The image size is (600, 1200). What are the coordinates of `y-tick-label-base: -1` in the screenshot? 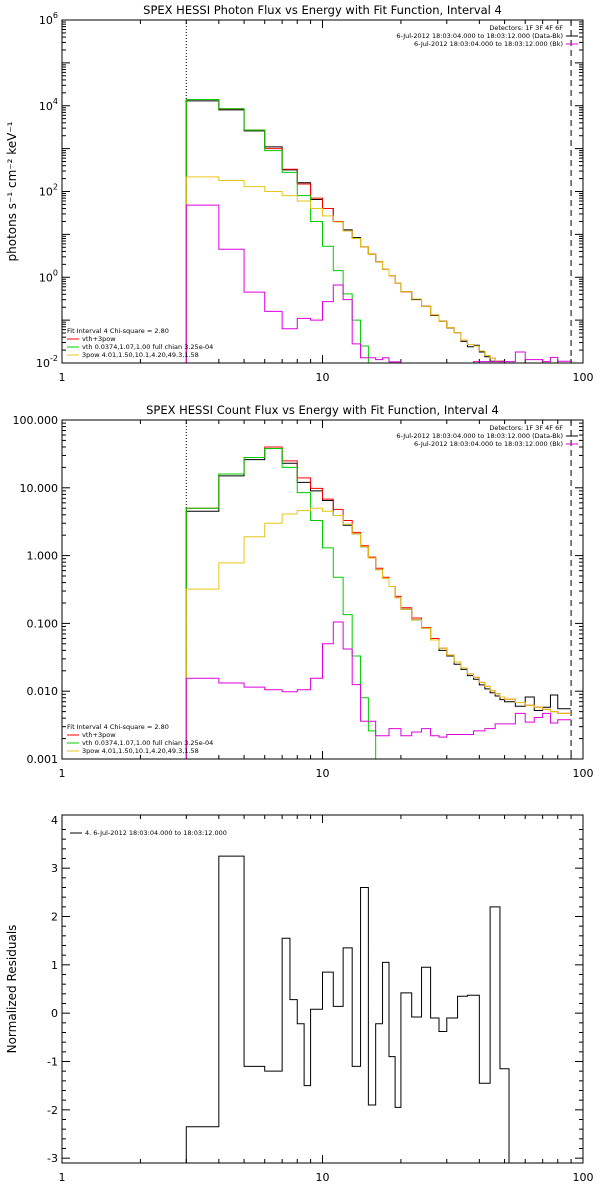 It's located at (52, 1062).